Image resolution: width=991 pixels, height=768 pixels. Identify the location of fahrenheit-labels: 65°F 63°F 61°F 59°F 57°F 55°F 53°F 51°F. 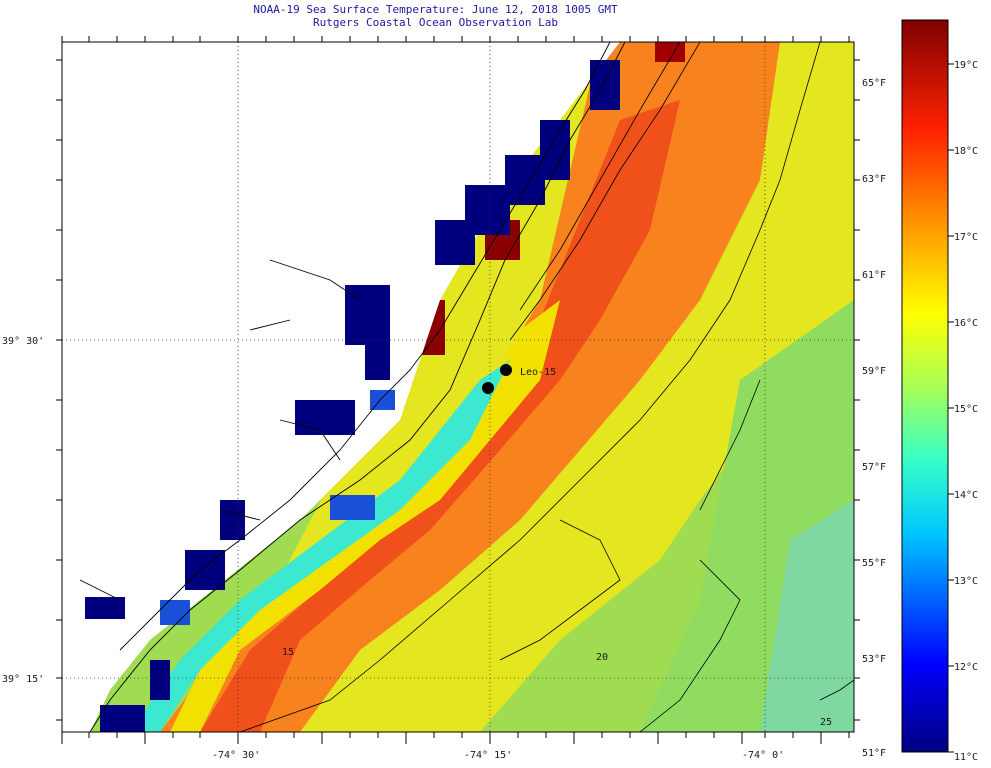
(874, 418).